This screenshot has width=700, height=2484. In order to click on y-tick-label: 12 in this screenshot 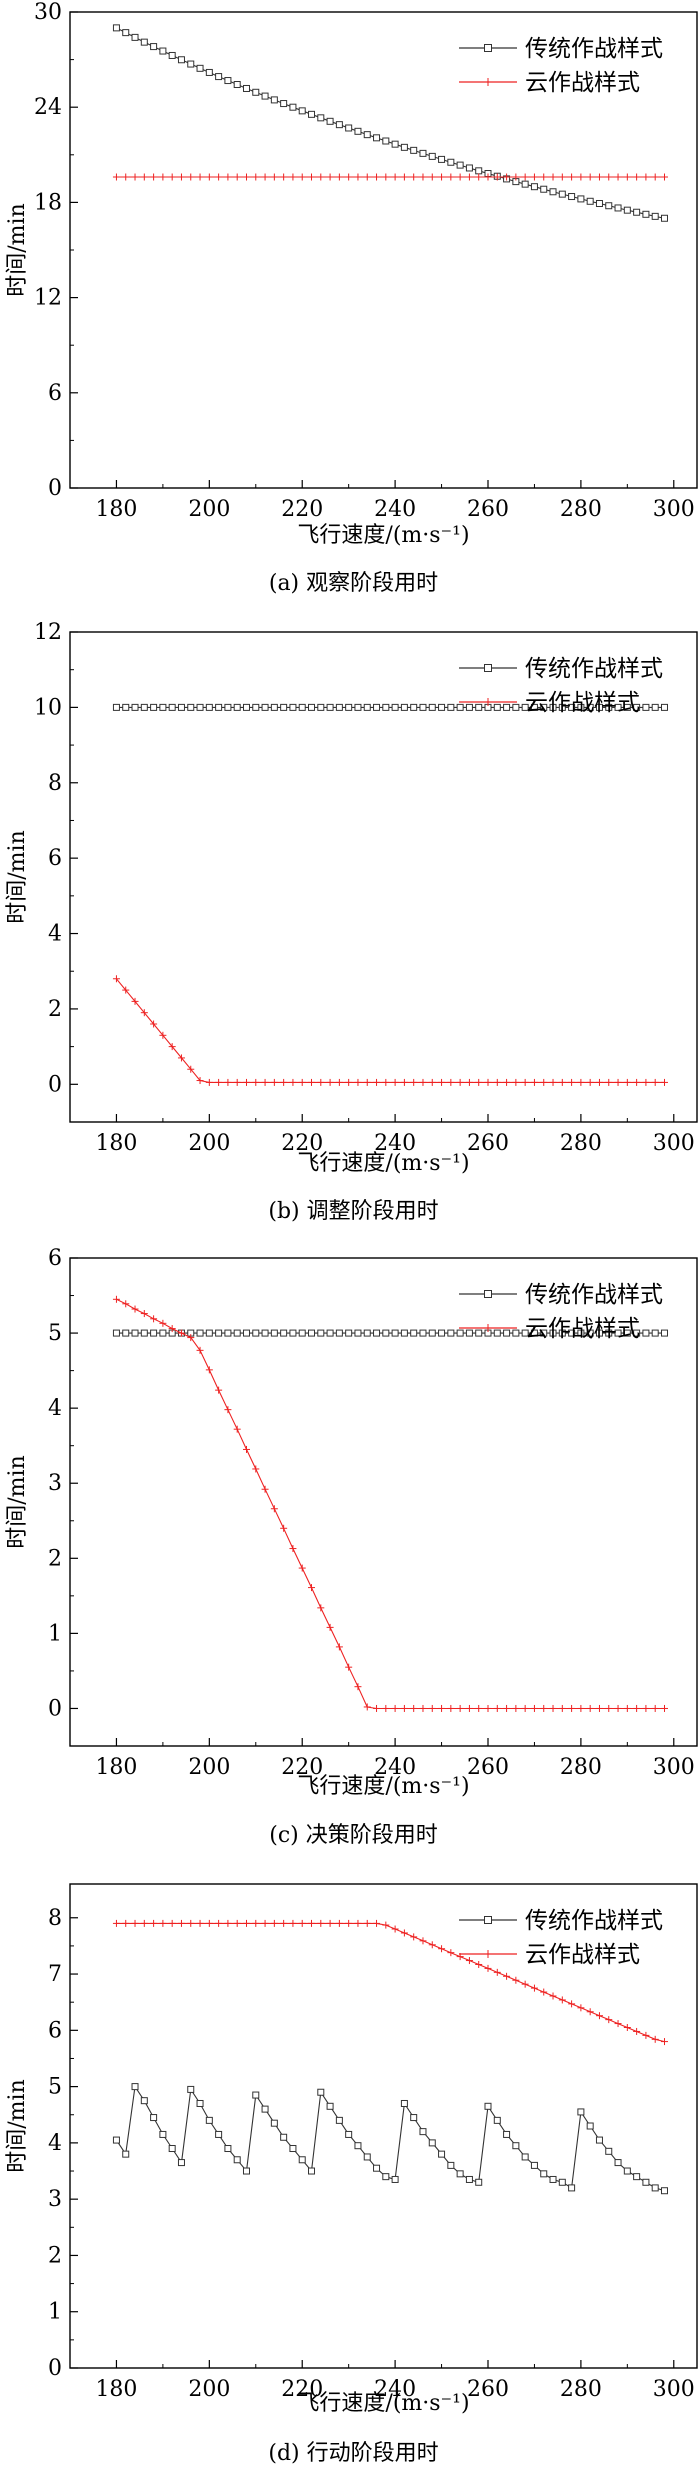, I will do `click(48, 298)`.